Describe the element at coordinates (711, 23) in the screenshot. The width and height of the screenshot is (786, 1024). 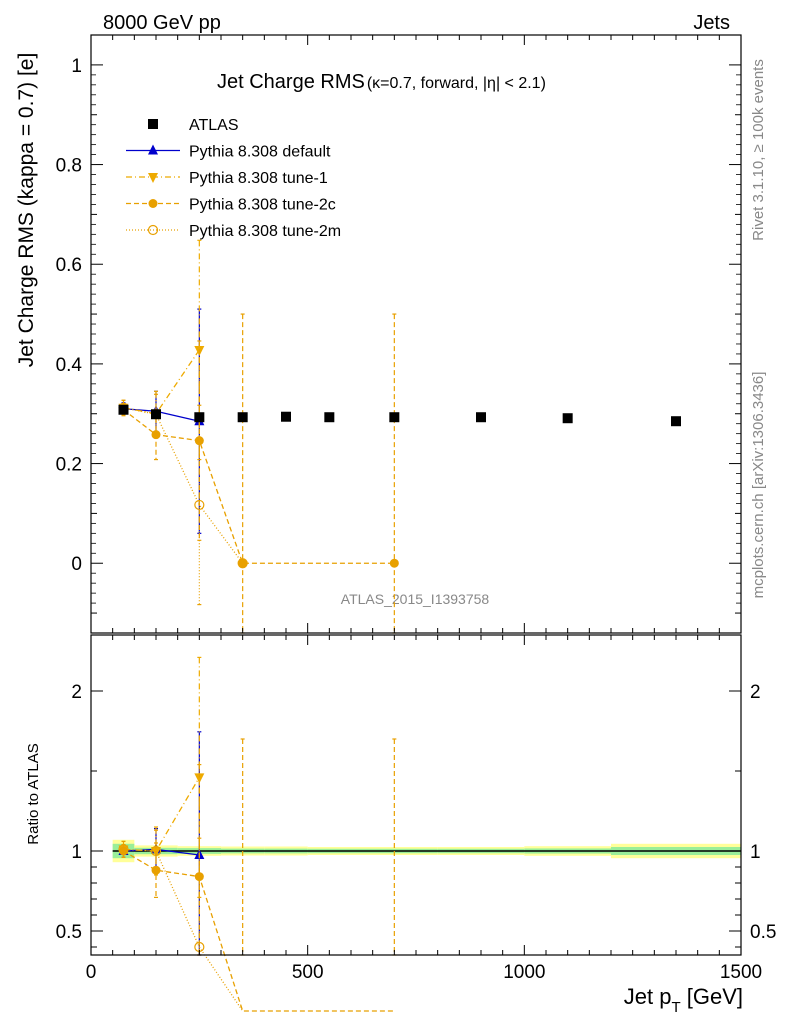
I see `header-right-label: Jets` at that location.